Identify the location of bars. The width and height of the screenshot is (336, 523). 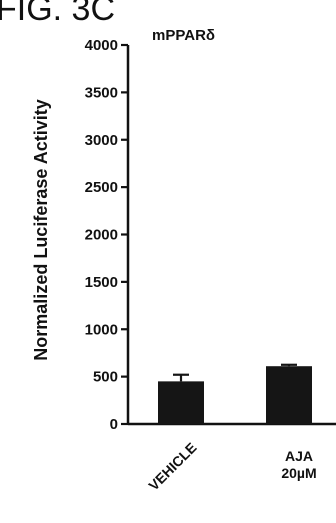
(235, 393).